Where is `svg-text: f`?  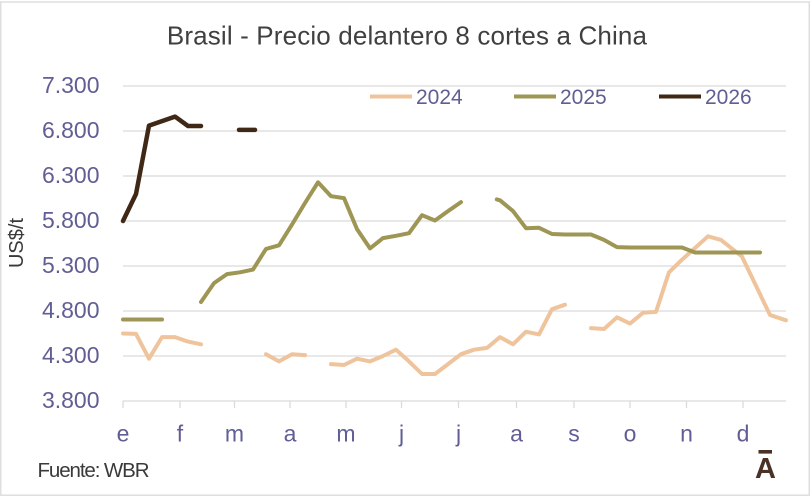
svg-text: f is located at coordinates (180, 434).